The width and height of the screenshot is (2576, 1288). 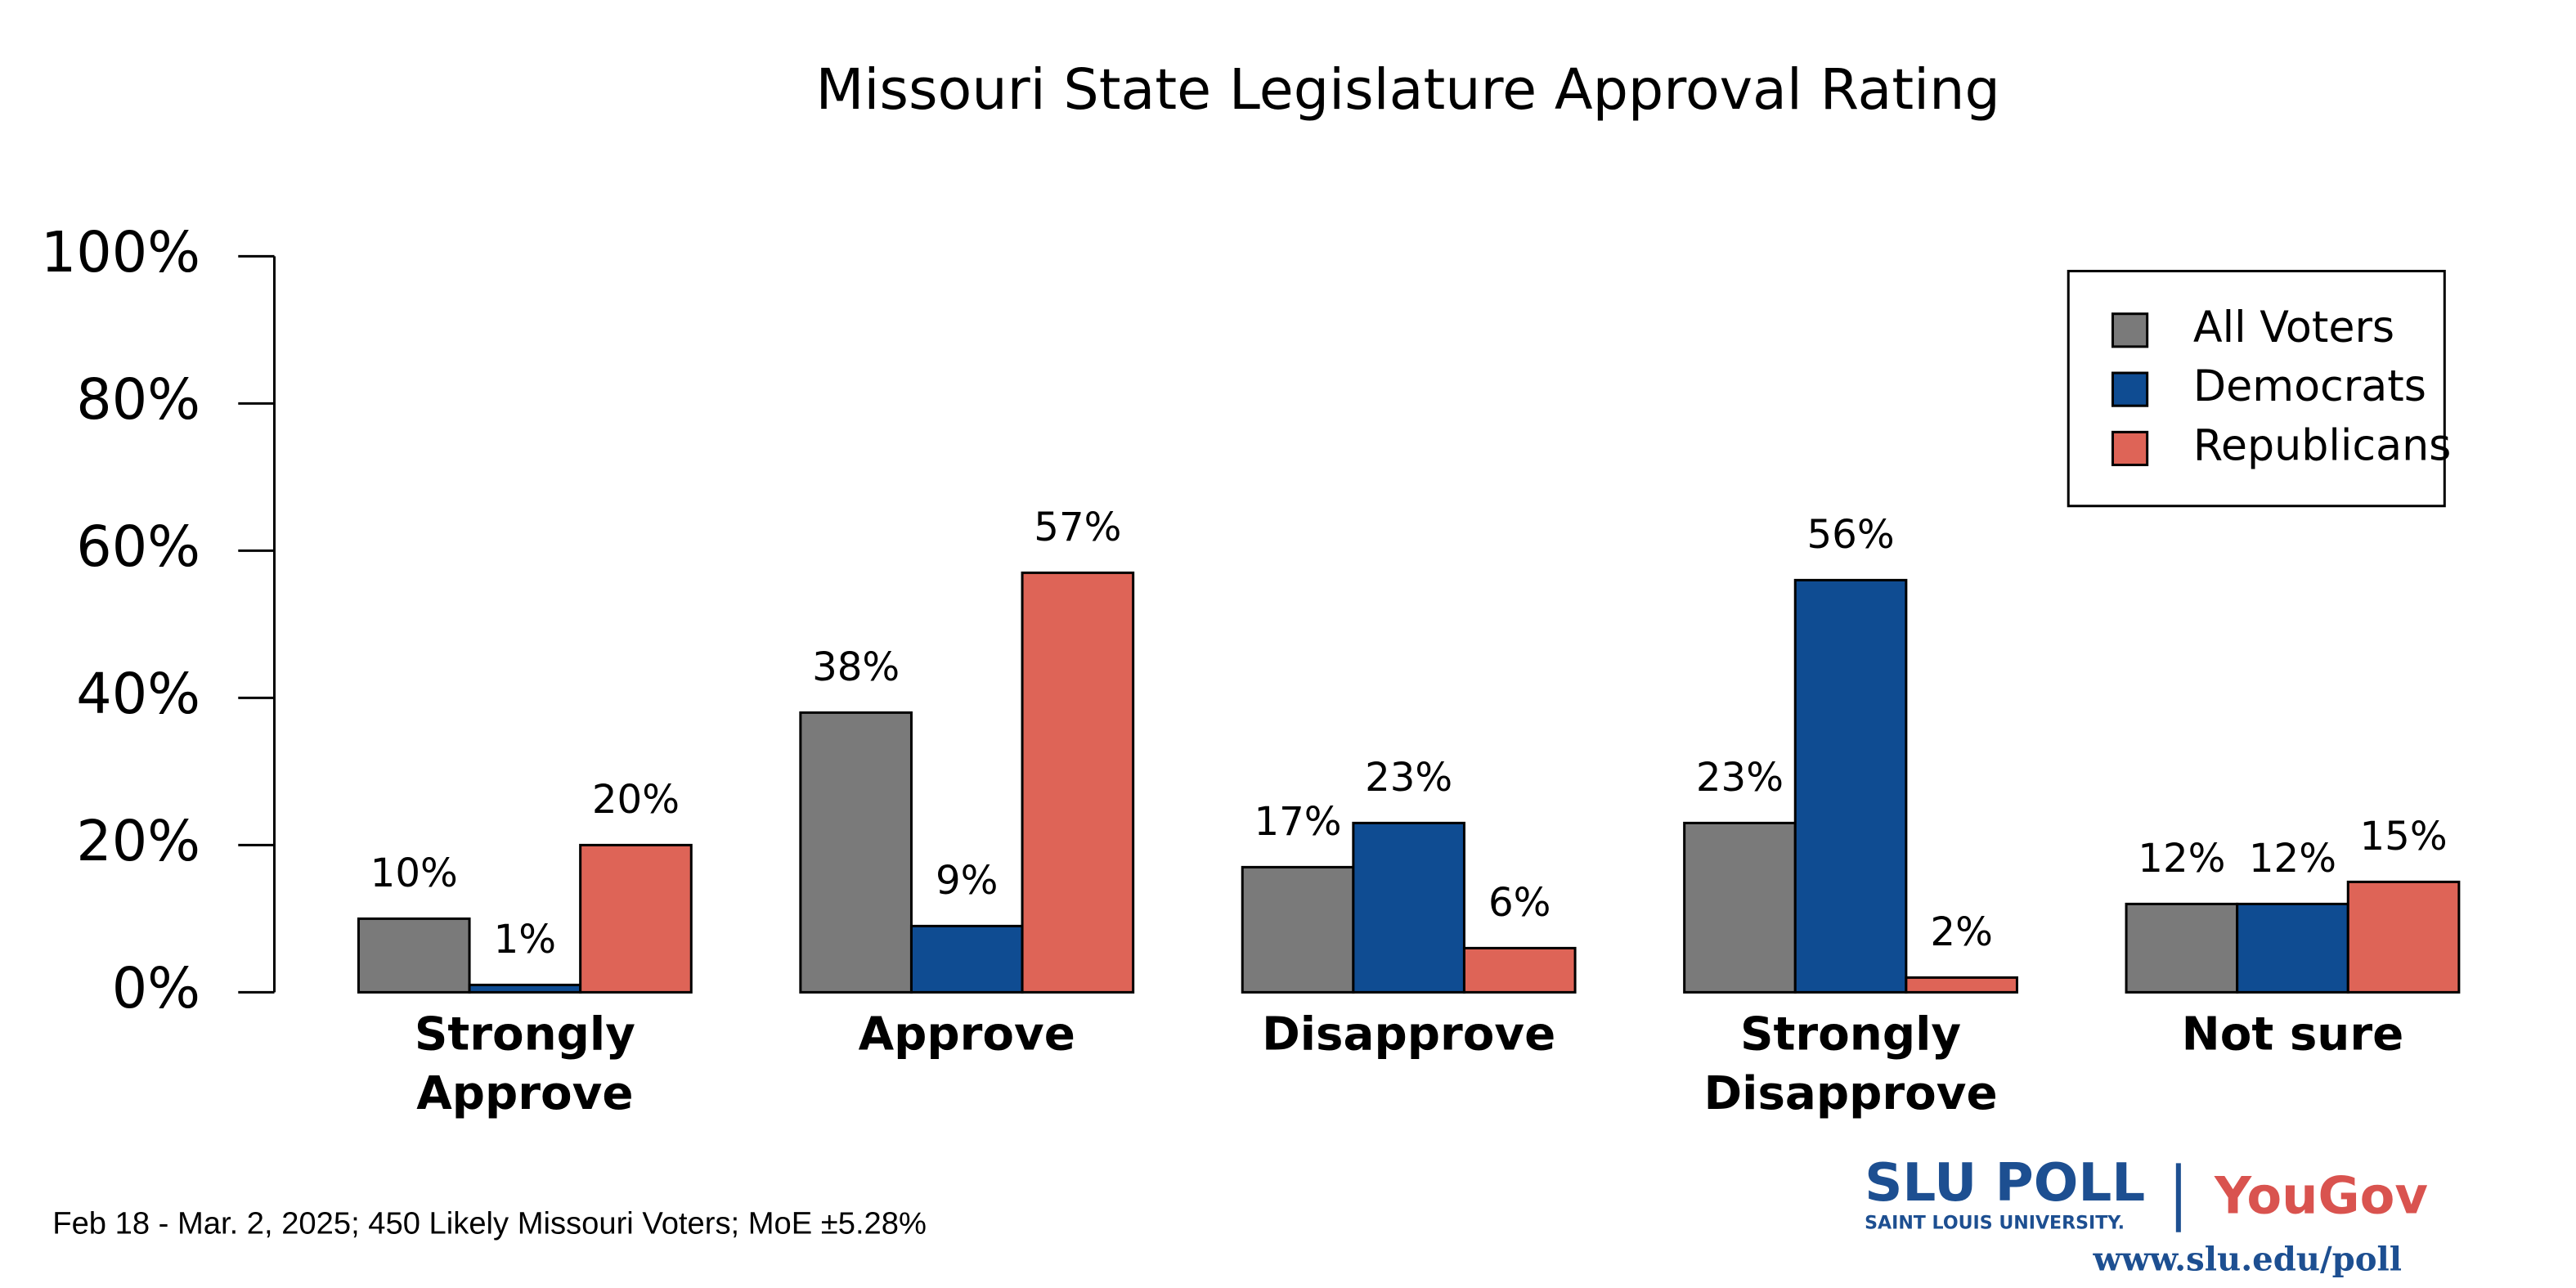 I want to click on y-tick-label: 20%, so click(x=138, y=842).